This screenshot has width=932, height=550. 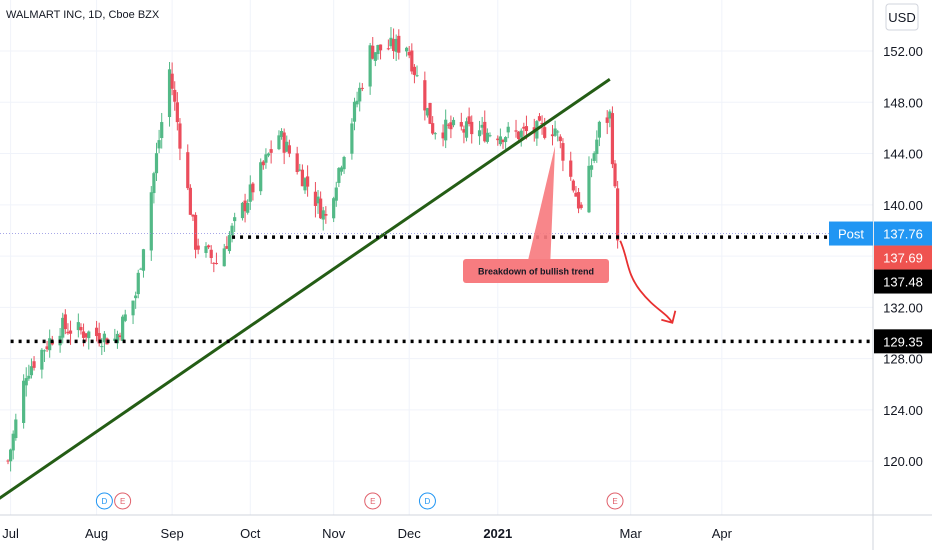 I want to click on x-tick-label: Nov, so click(x=334, y=533).